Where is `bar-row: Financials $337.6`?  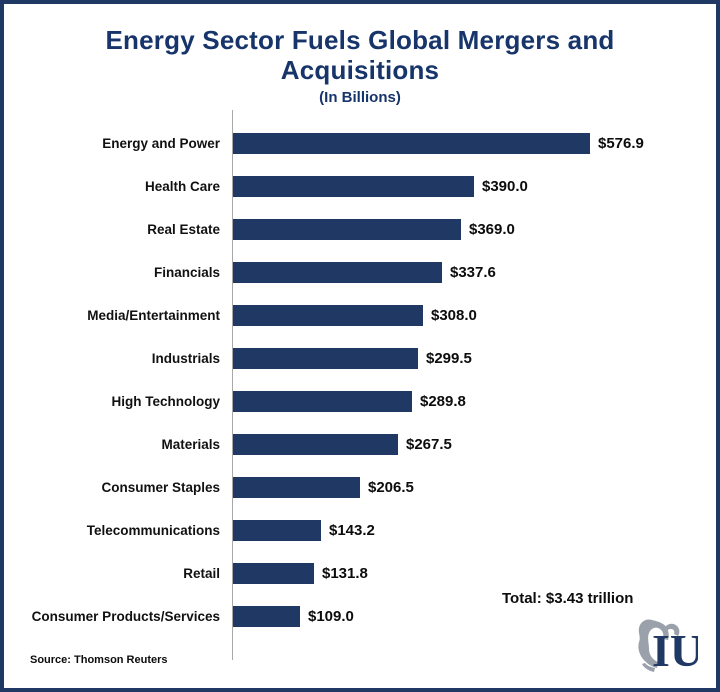 bar-row: Financials $337.6 is located at coordinates (355, 272).